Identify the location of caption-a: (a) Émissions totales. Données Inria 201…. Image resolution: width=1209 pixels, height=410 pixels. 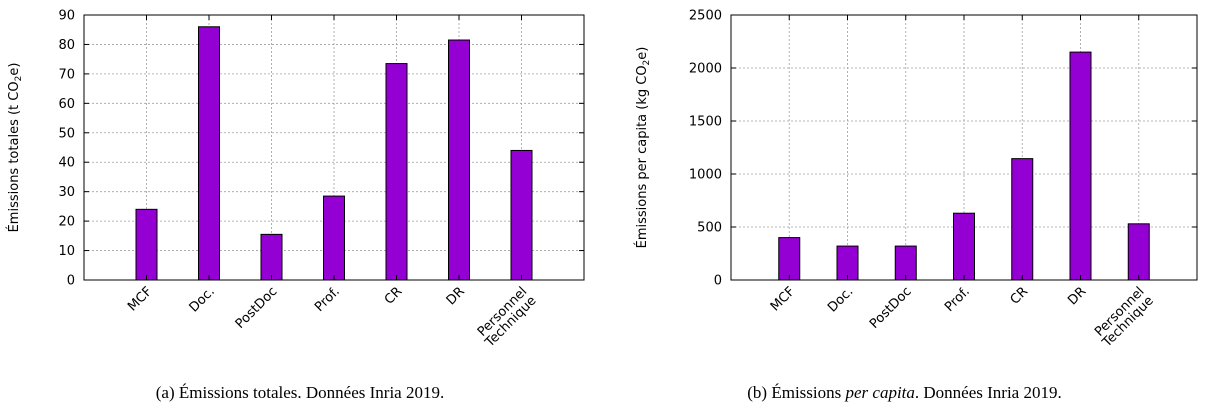
(300, 393).